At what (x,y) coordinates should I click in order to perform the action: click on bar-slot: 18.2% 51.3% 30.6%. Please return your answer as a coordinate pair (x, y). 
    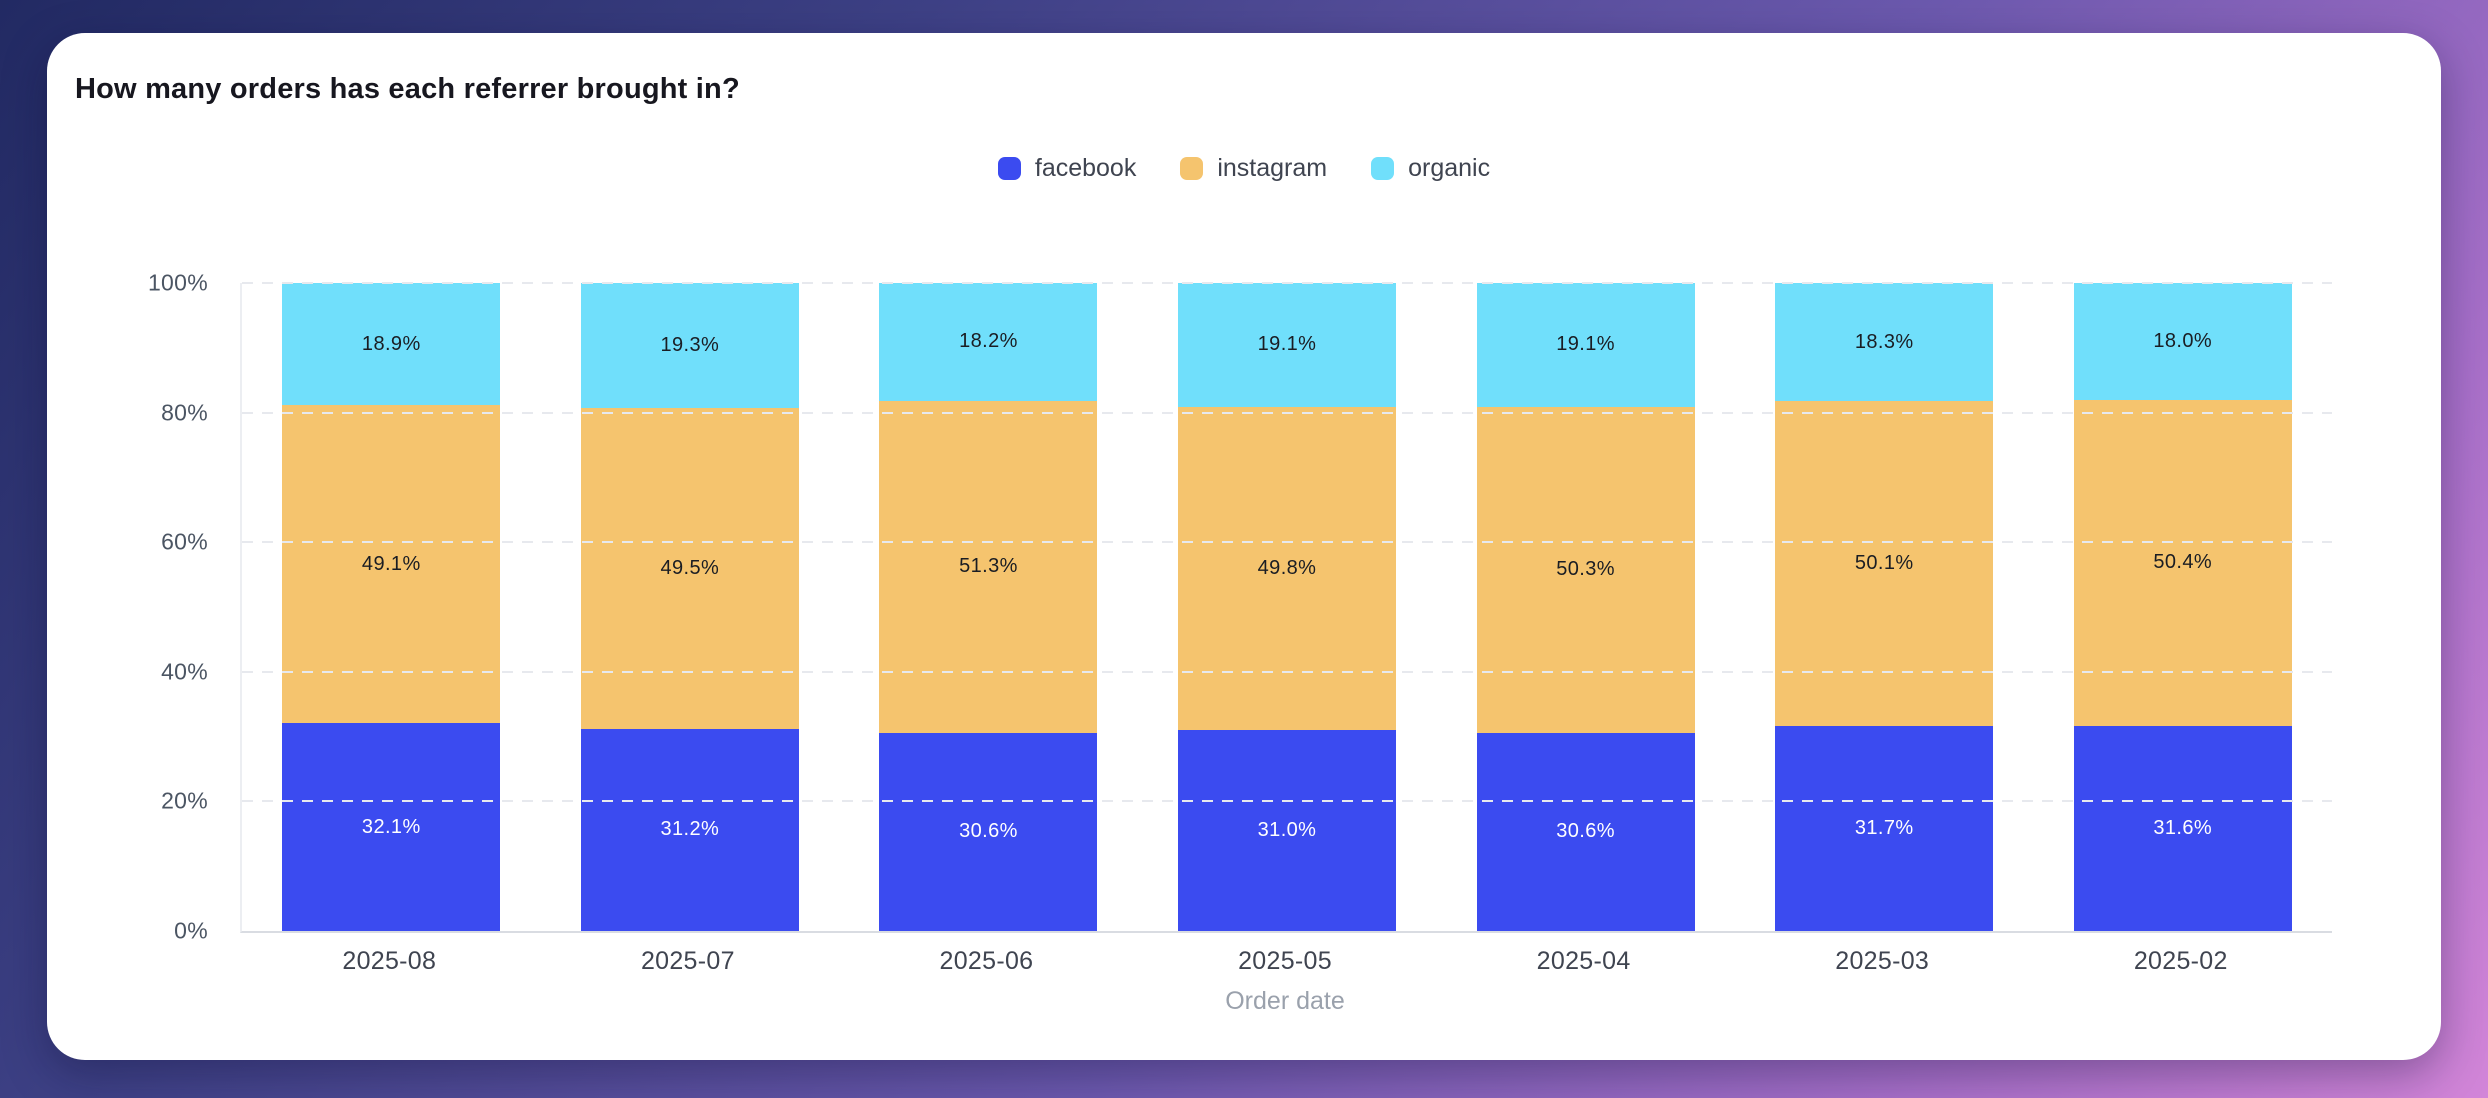
    Looking at the image, I should click on (988, 607).